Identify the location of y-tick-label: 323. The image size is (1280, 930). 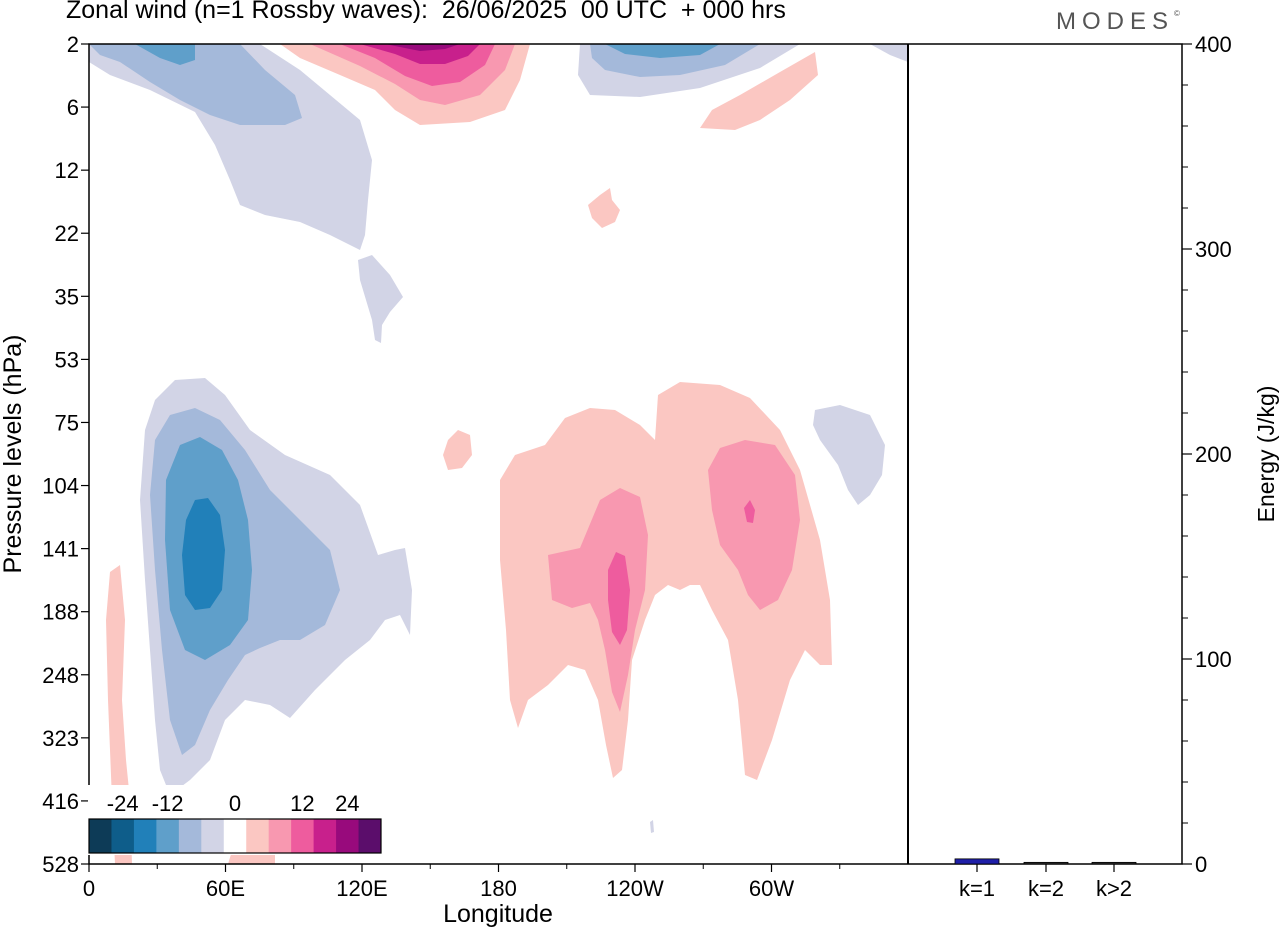
(60, 738).